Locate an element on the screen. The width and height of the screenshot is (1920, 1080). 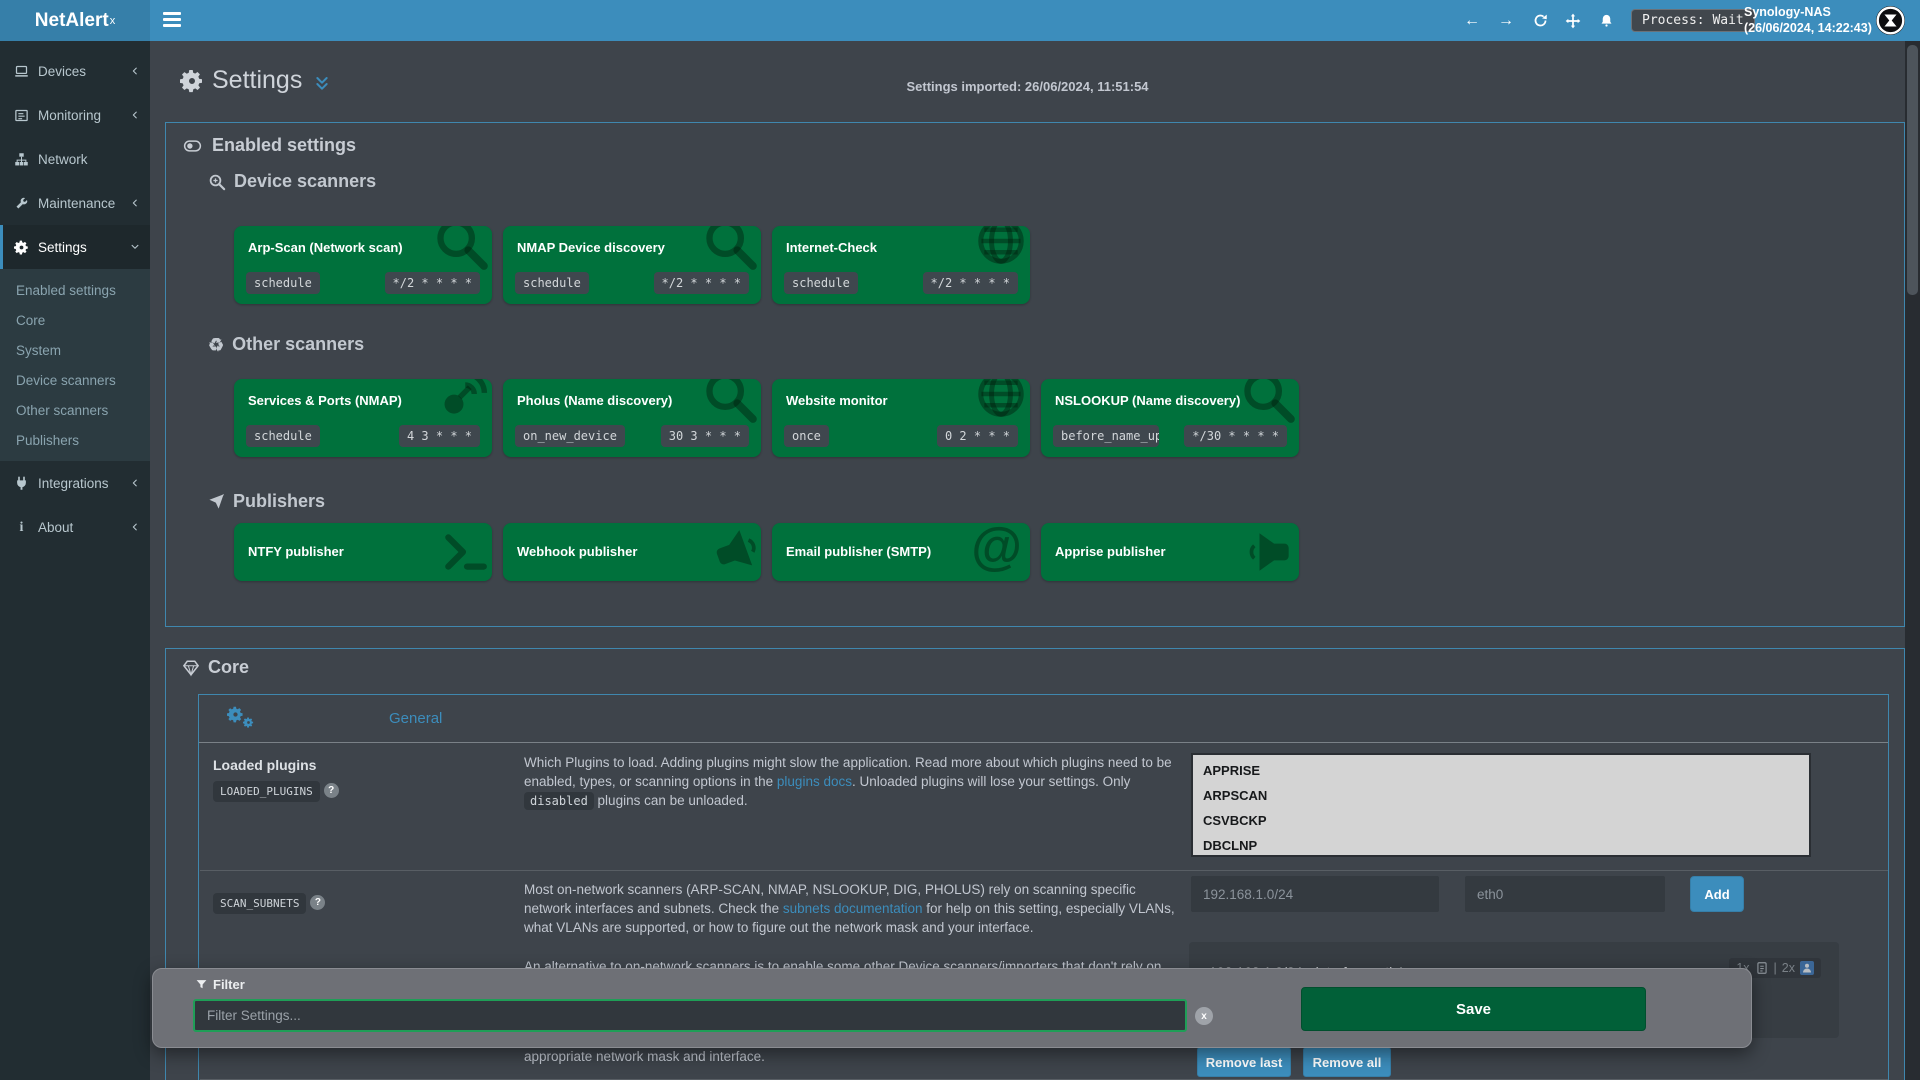
document-icon is located at coordinates (1762, 968).